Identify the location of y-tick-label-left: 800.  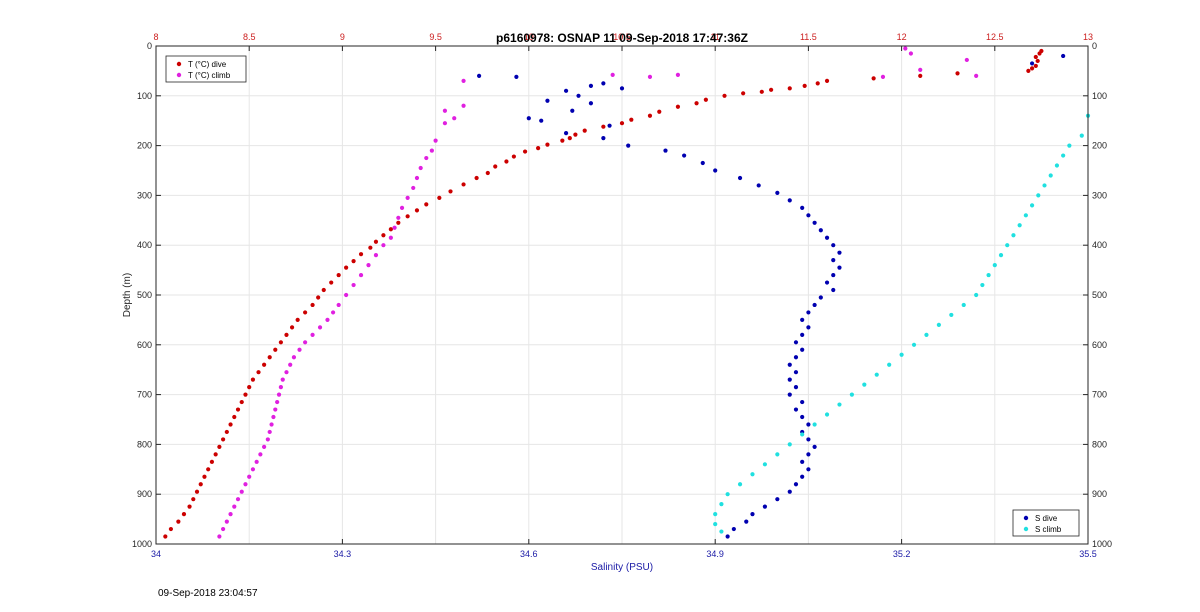
(144, 444).